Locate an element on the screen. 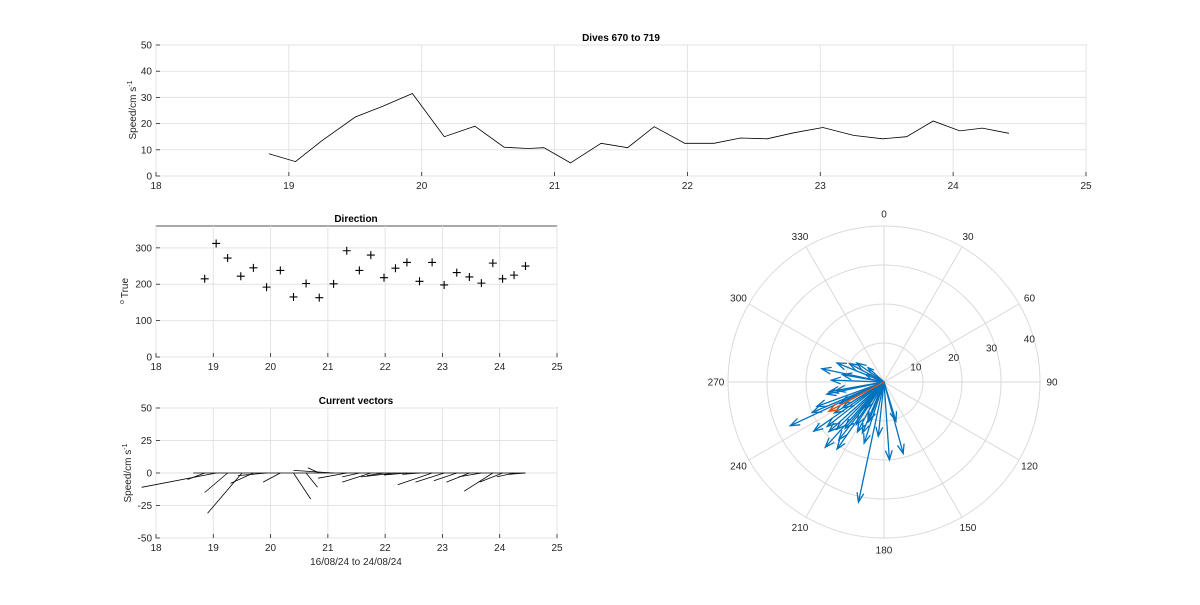  vector-xtick-label: 25 is located at coordinates (557, 548).